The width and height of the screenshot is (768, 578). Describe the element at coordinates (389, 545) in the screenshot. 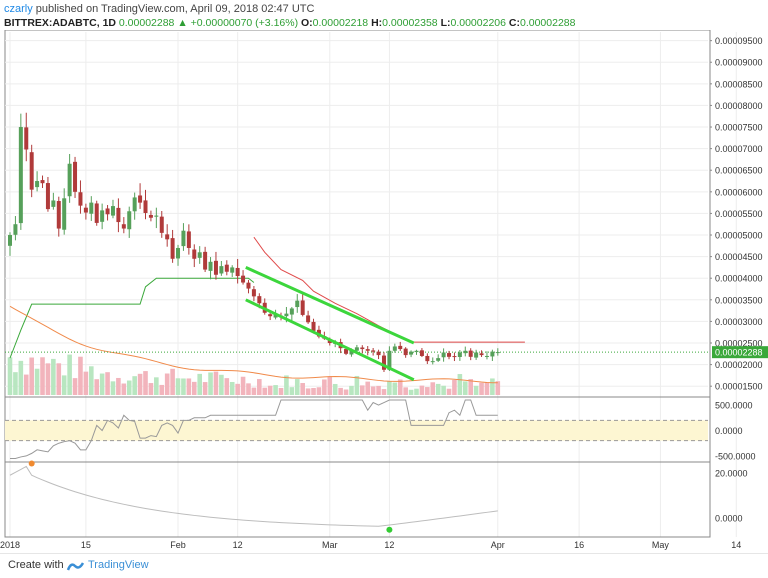

I see `time-tick-label: 12` at that location.